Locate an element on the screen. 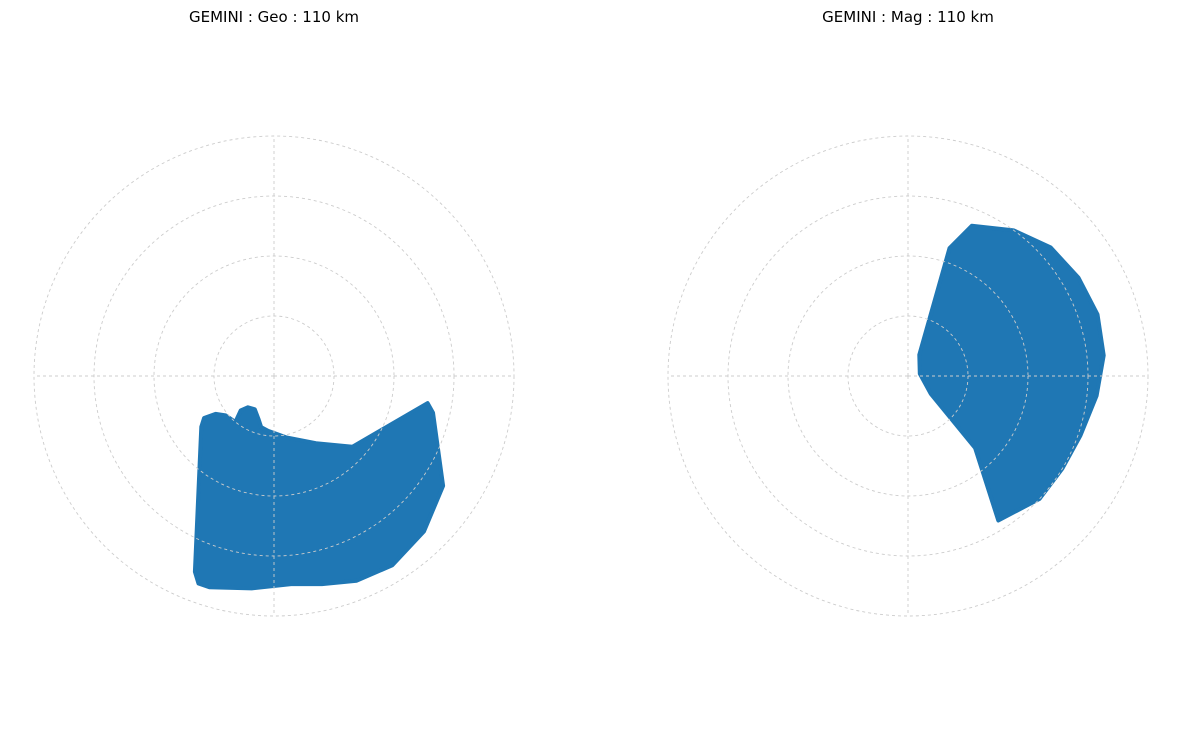  coverage-polygon-geo is located at coordinates (319, 496).